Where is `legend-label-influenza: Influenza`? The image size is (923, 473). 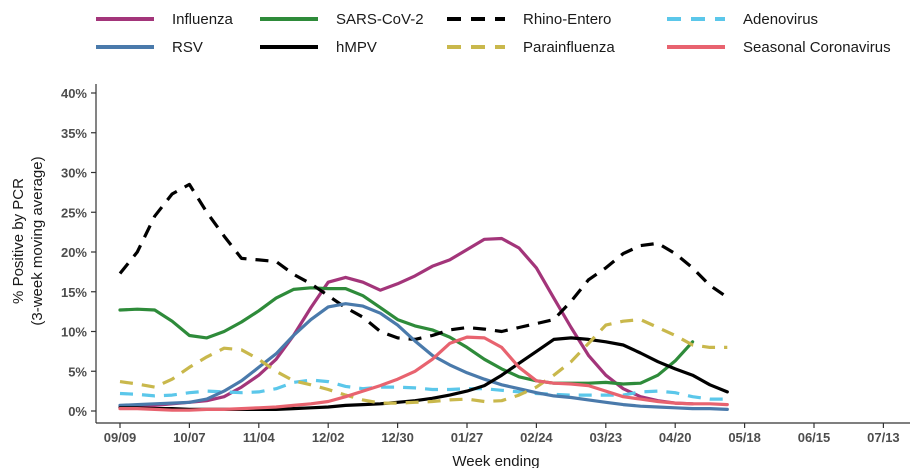 legend-label-influenza: Influenza is located at coordinates (203, 19).